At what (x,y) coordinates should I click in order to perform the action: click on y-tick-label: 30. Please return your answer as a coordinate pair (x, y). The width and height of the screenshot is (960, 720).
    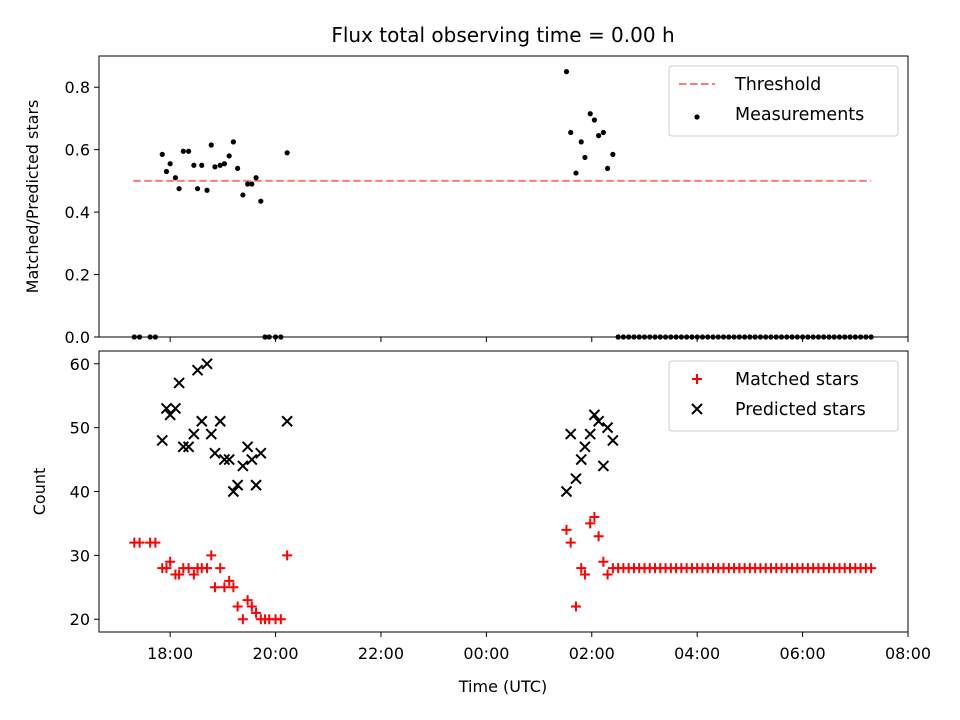
    Looking at the image, I should click on (80, 555).